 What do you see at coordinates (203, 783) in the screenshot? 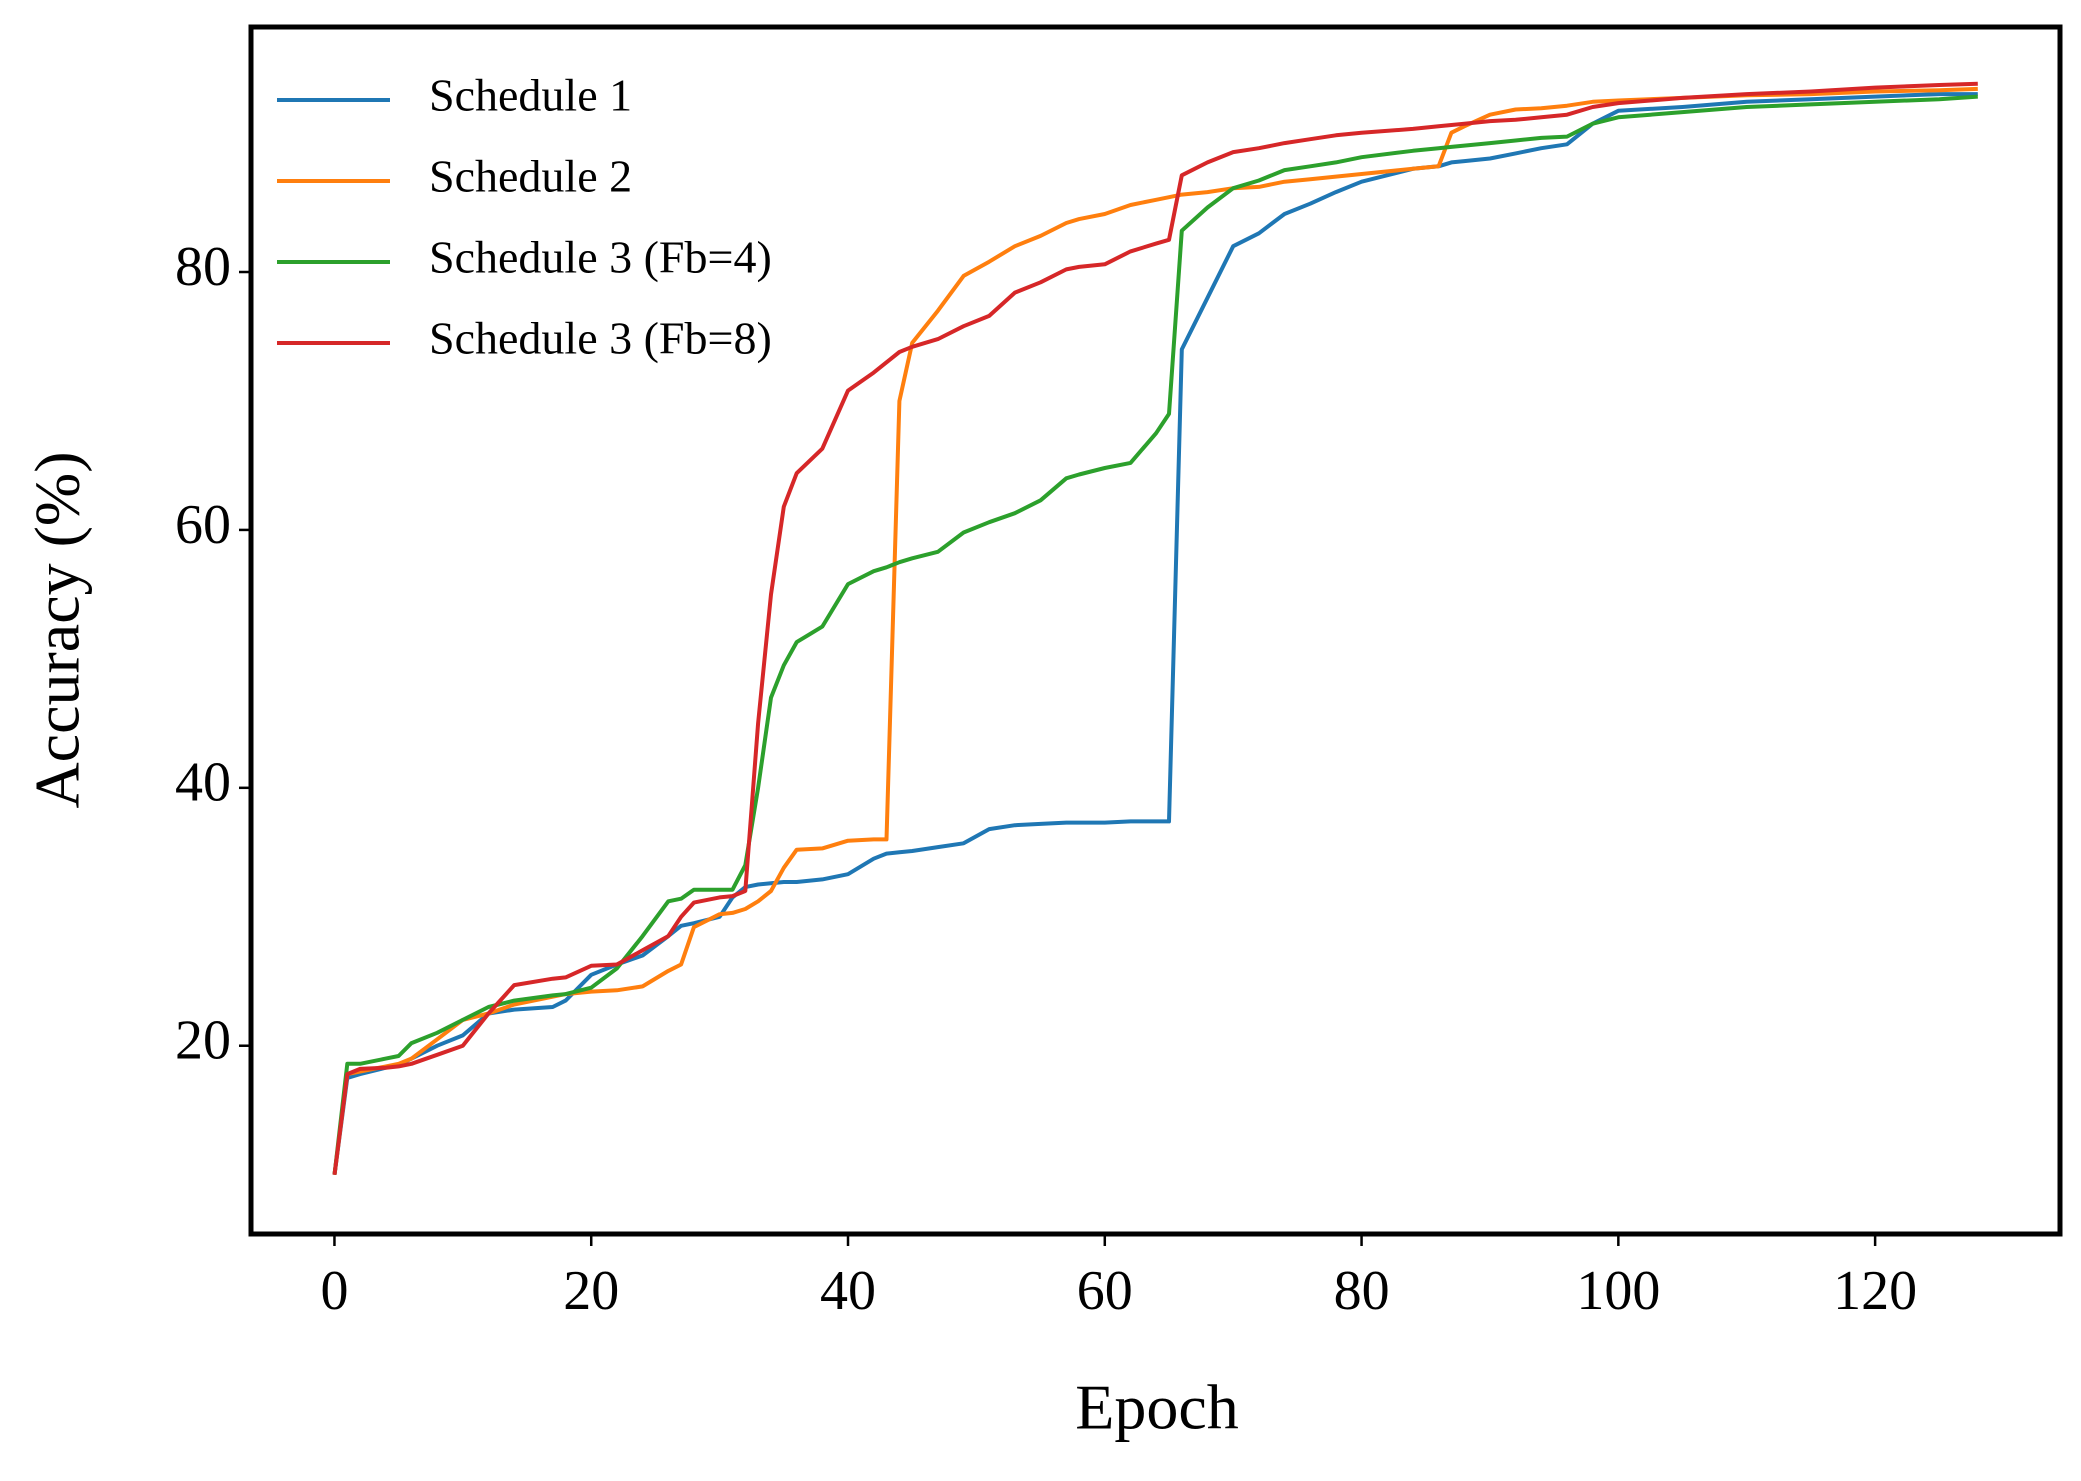
I see `y-tick-label: 40` at bounding box center [203, 783].